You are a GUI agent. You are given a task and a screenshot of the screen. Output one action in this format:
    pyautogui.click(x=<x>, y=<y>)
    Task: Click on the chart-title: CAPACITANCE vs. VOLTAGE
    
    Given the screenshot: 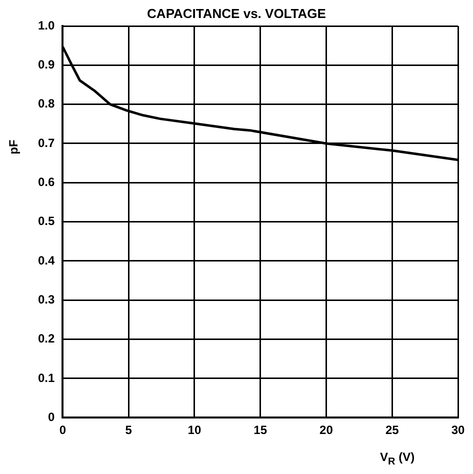 What is the action you would take?
    pyautogui.click(x=236, y=13)
    